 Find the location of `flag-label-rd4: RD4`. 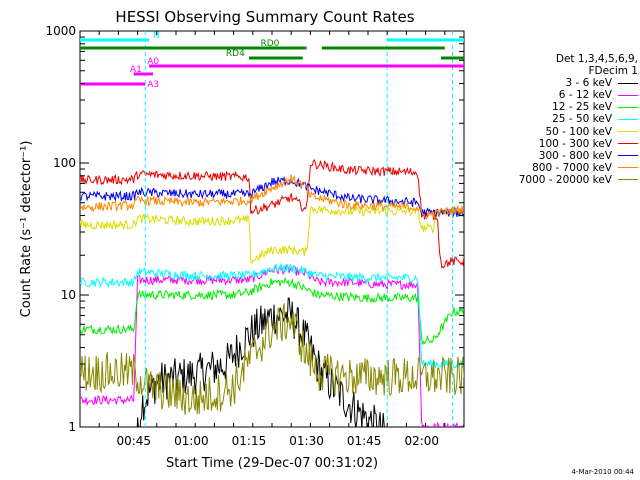

flag-label-rd4: RD4 is located at coordinates (235, 54).